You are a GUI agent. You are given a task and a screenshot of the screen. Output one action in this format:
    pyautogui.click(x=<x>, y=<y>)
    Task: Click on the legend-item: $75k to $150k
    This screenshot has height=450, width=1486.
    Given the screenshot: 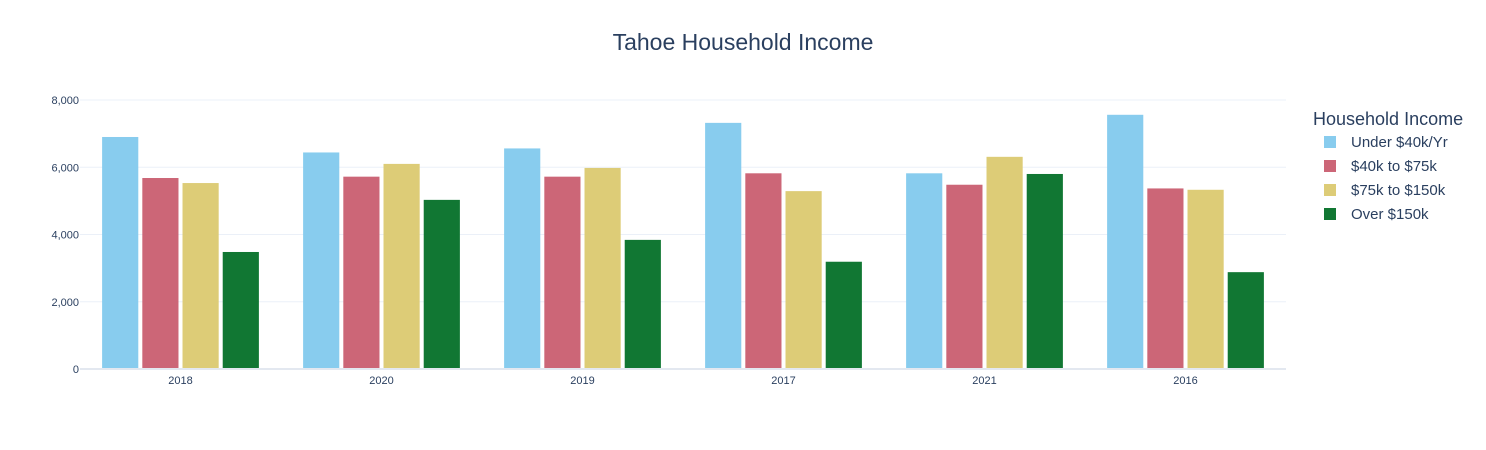 What is the action you would take?
    pyautogui.click(x=1385, y=190)
    